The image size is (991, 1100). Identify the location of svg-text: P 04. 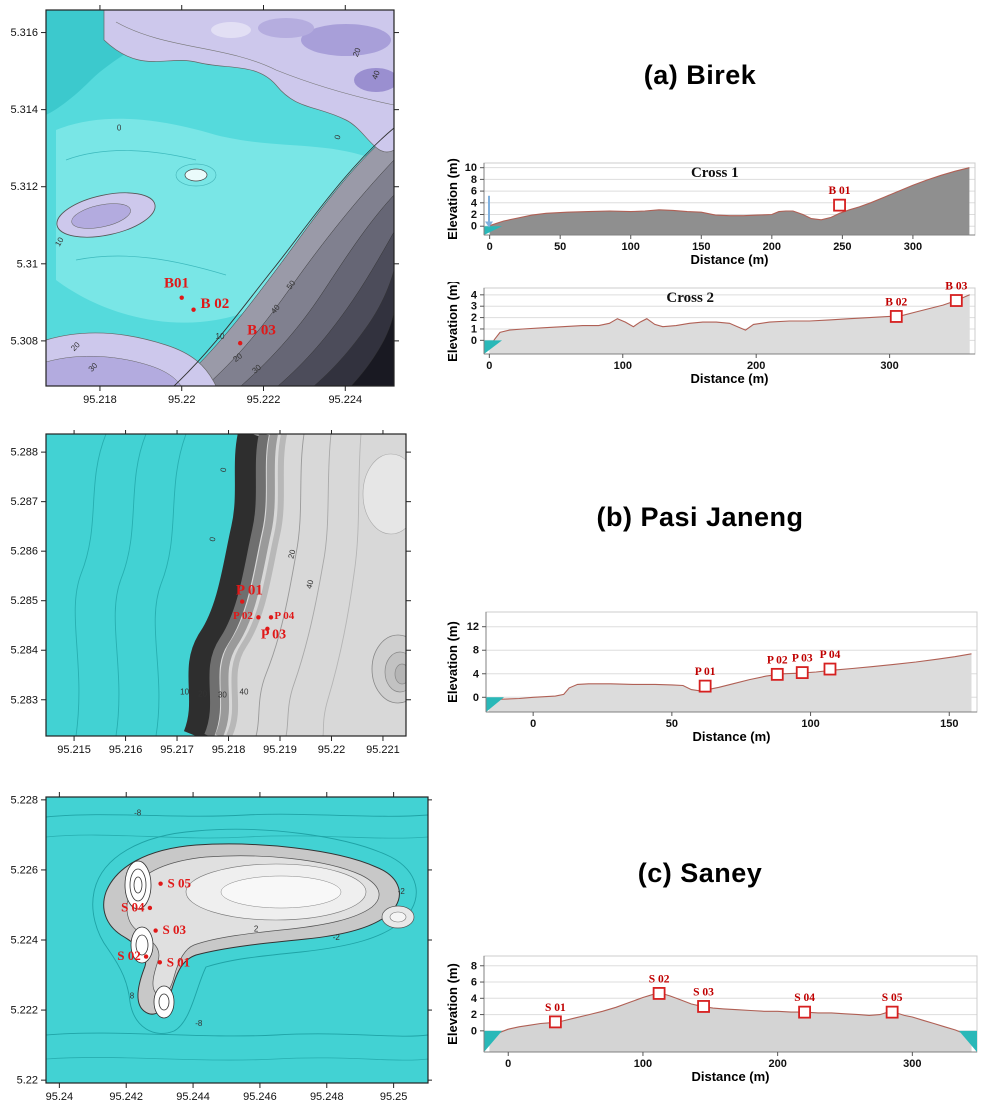
(830, 655).